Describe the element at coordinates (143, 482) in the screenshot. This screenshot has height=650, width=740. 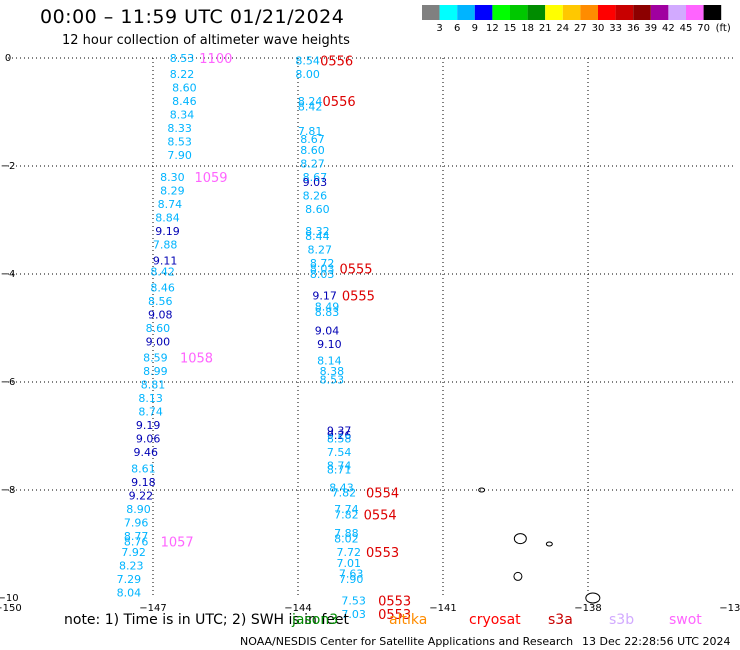
I see `wave-height-label: 9.18` at that location.